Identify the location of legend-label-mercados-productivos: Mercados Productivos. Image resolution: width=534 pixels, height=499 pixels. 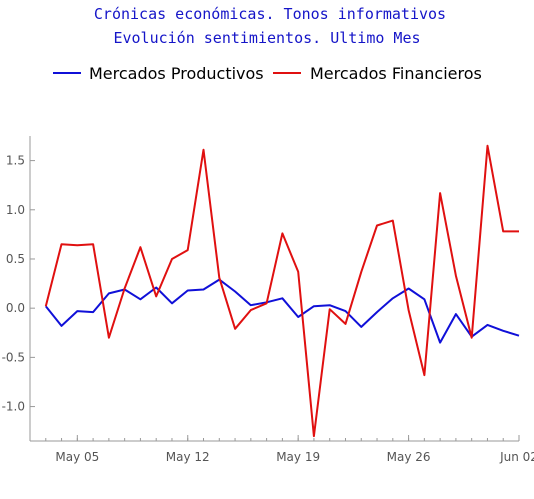
(176, 73).